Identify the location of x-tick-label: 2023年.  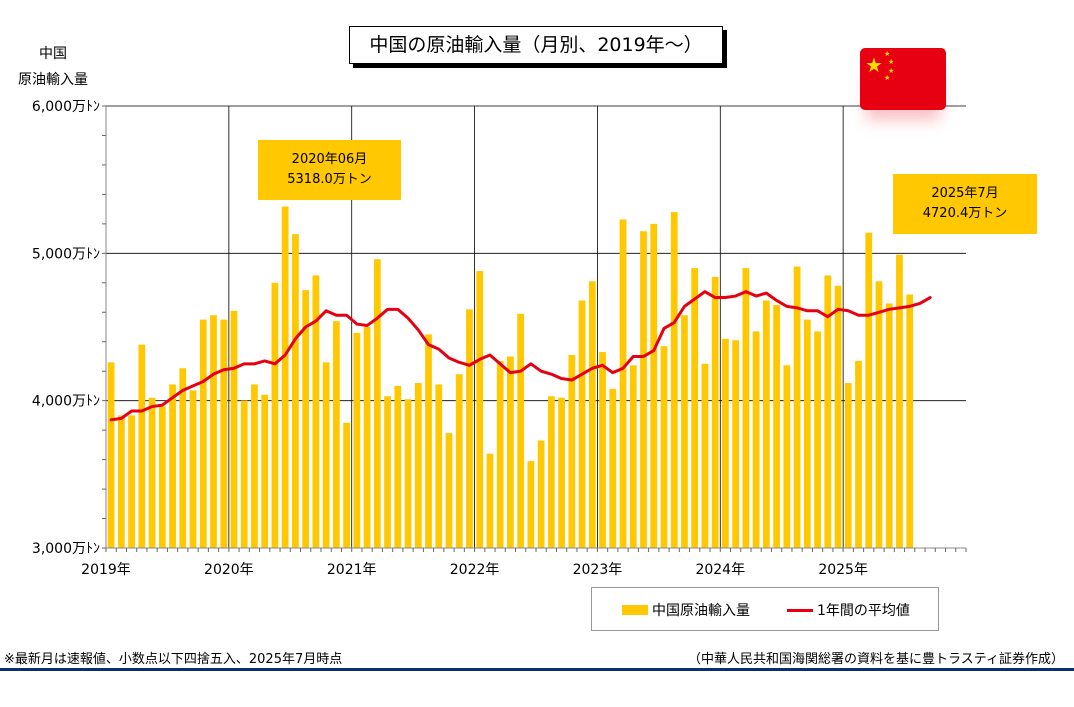
(598, 570).